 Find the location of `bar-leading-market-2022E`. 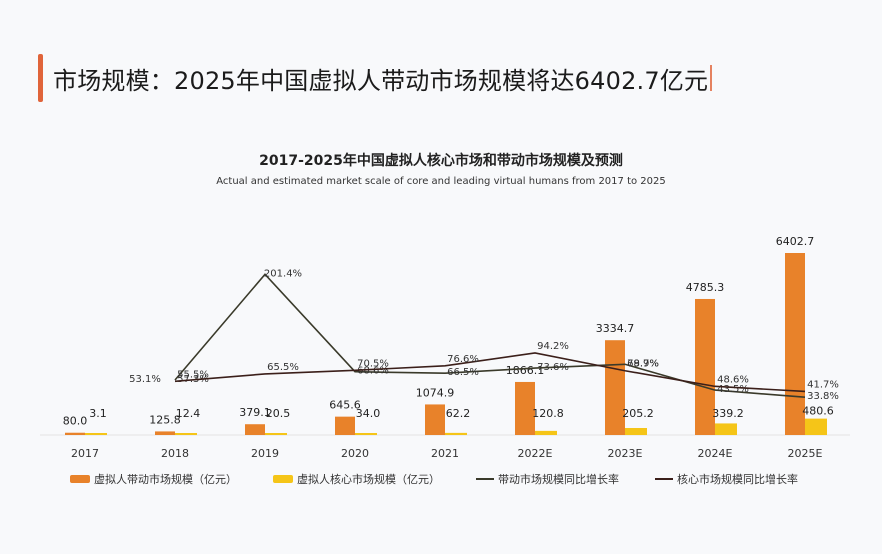

bar-leading-market-2022E is located at coordinates (525, 408).